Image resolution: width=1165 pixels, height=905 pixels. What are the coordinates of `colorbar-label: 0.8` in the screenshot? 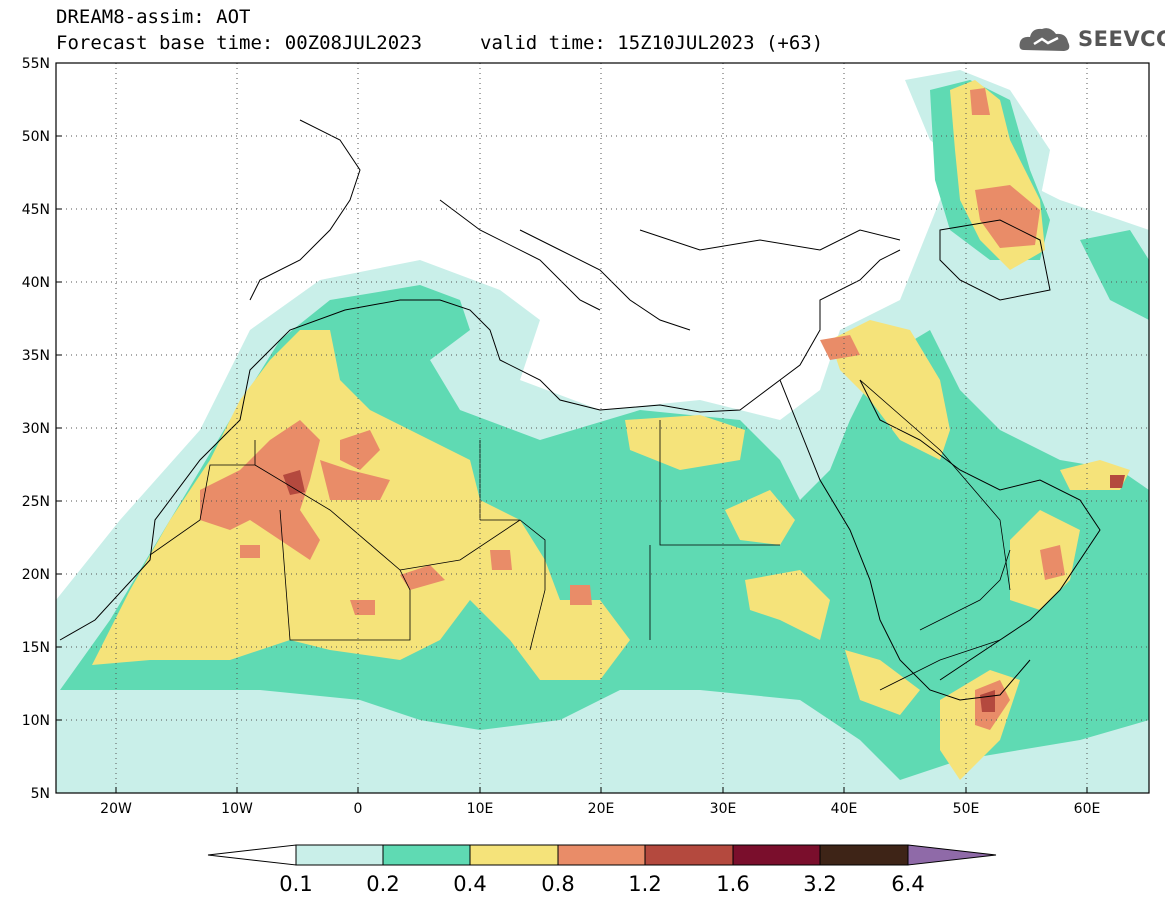 It's located at (557, 884).